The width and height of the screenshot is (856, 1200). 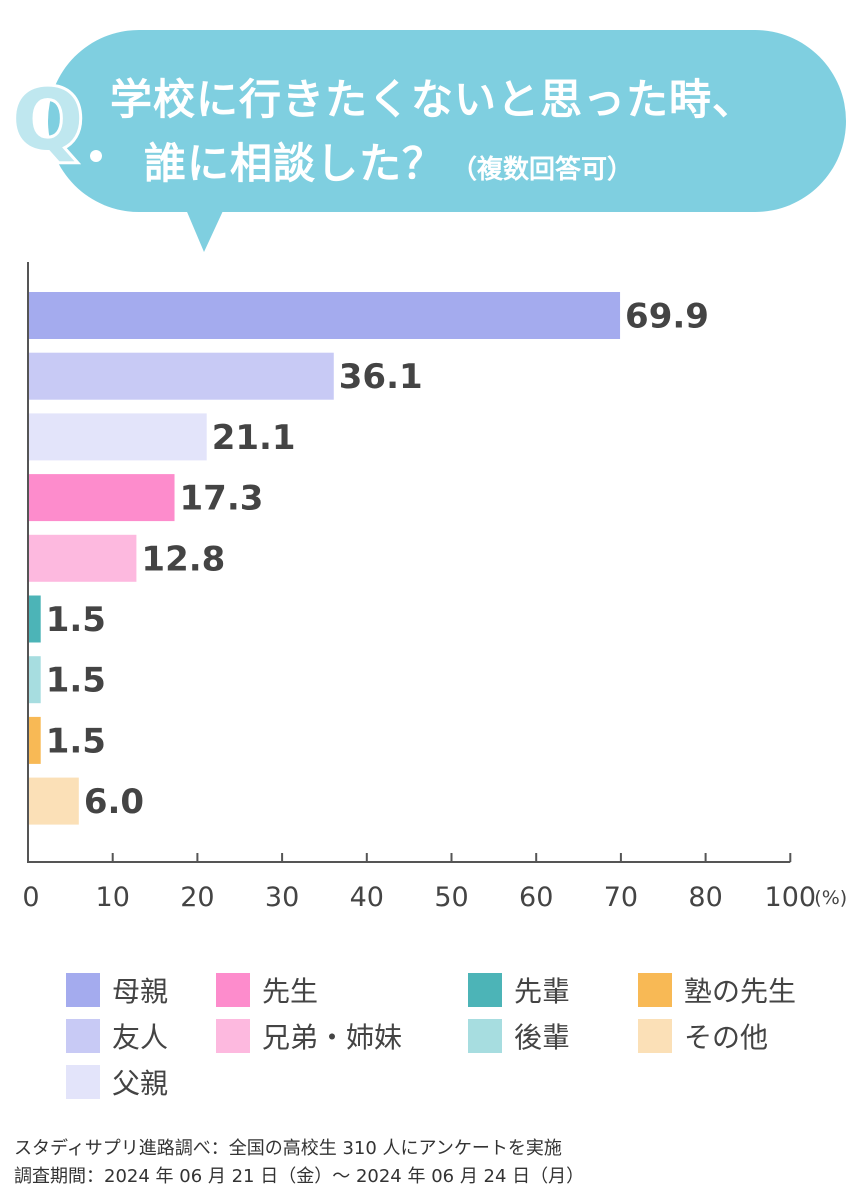 I want to click on legend-item-8: その他, so click(x=703, y=1036).